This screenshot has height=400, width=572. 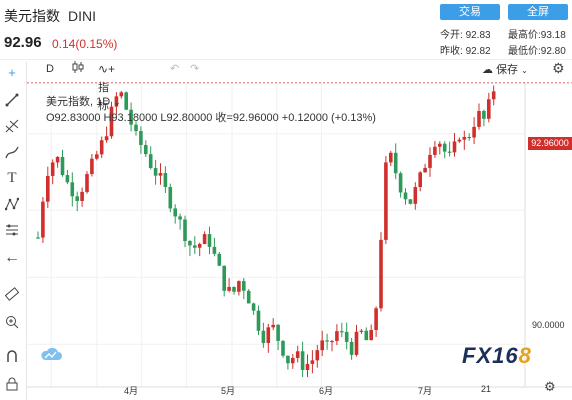 I want to click on settings-gear-icon: ⚙, so click(x=558, y=68).